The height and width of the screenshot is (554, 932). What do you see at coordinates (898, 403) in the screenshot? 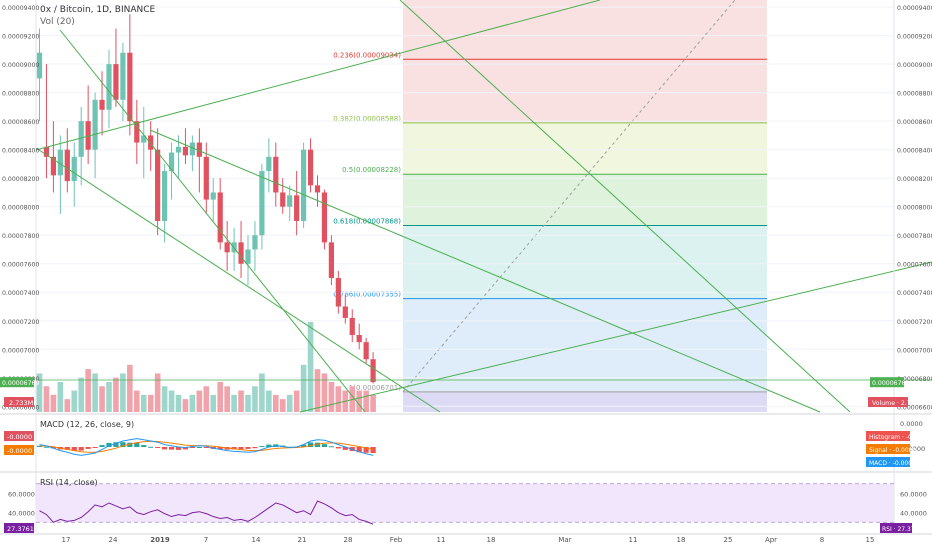
I see `volume-text-right: Volume · 2.733M` at bounding box center [898, 403].